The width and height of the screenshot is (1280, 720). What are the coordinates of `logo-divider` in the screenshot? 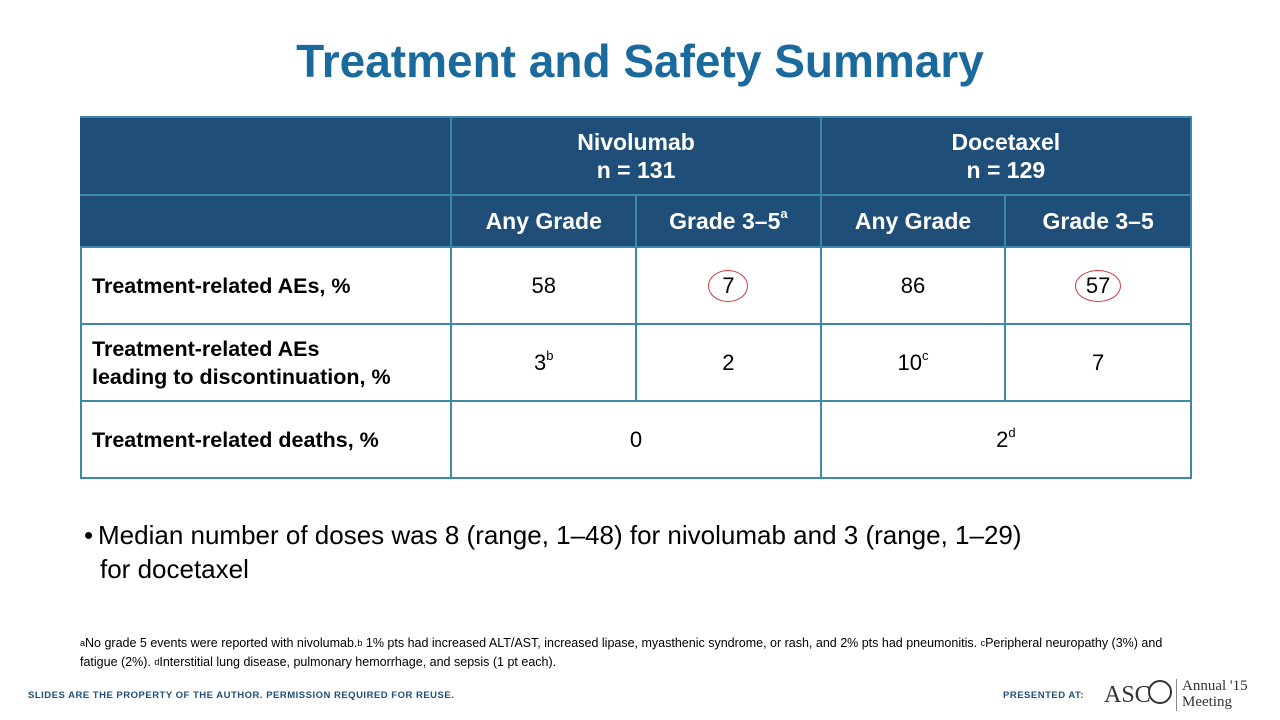 It's located at (1176, 695).